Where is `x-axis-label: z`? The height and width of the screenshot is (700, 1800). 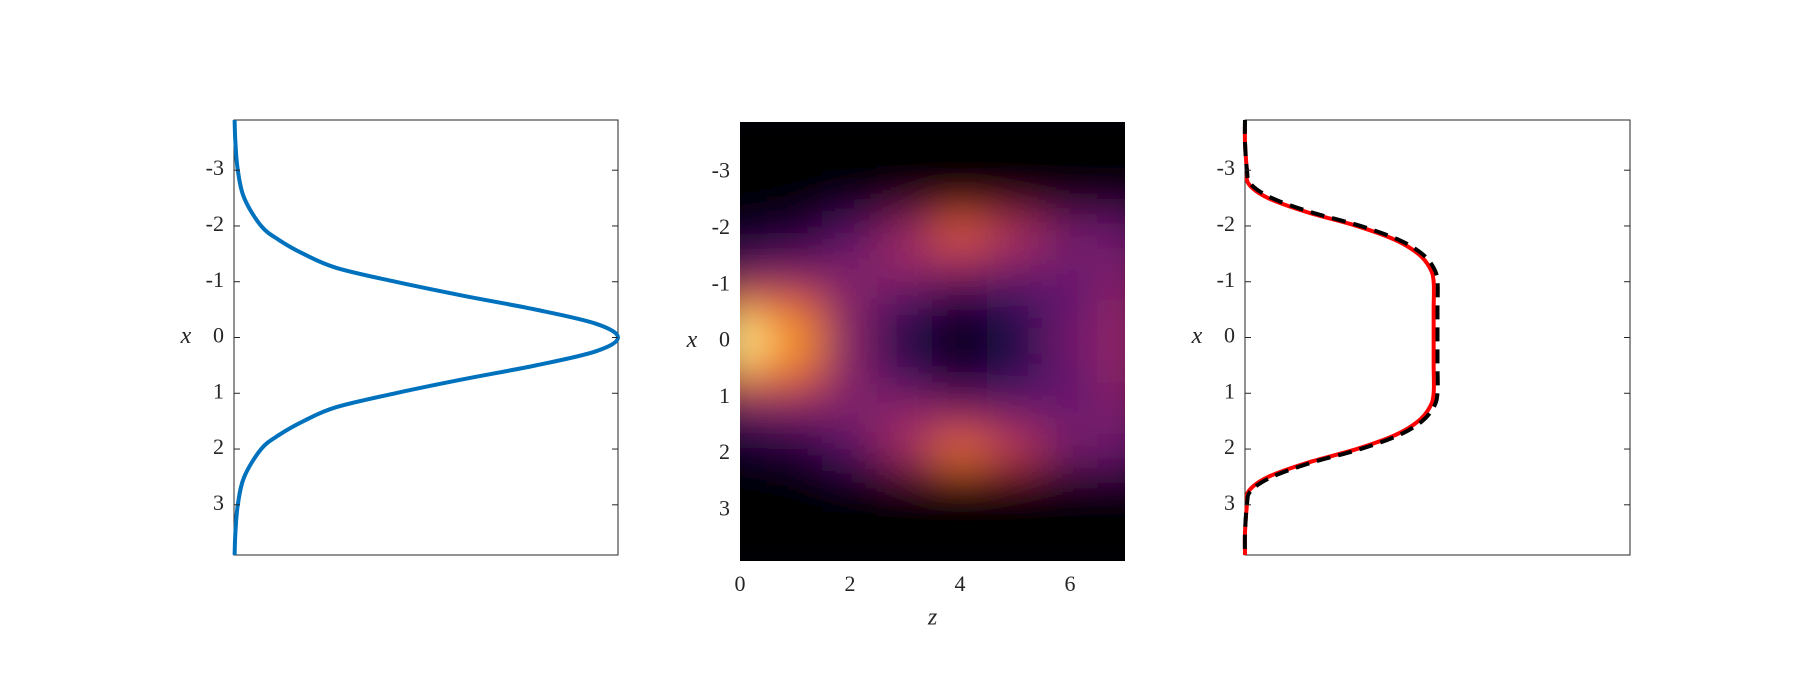 x-axis-label: z is located at coordinates (932, 618).